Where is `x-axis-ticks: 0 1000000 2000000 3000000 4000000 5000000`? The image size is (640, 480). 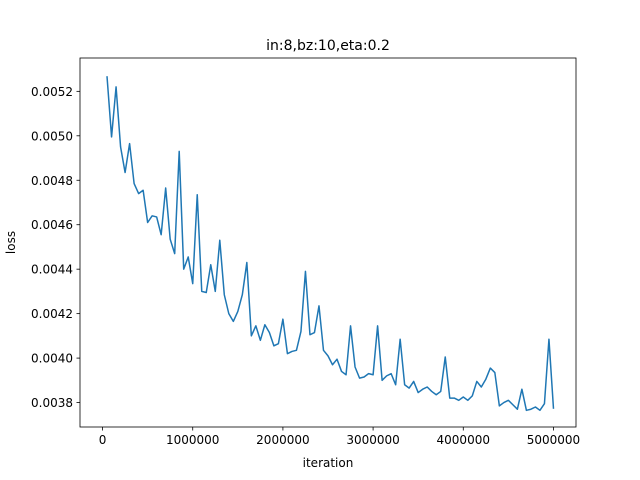
x-axis-ticks: 0 1000000 2000000 3000000 4000000 5000000 is located at coordinates (339, 437).